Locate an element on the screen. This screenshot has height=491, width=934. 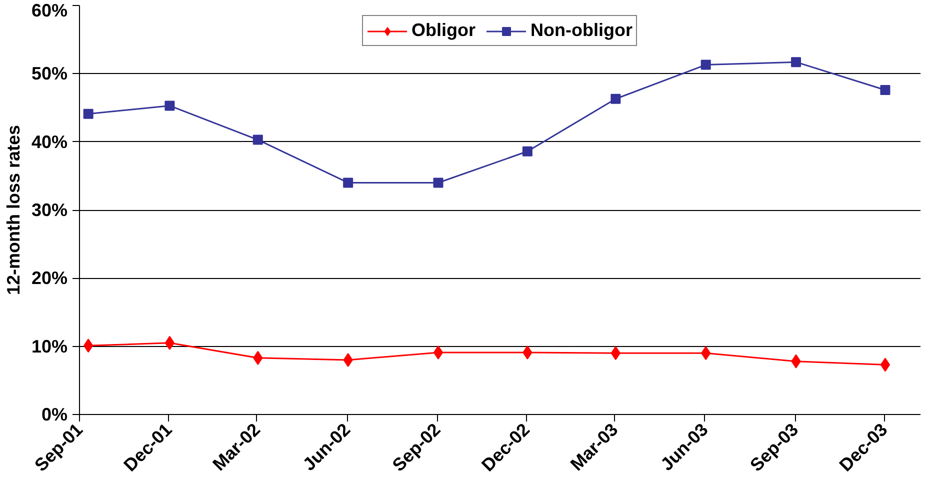
y-tick-label: 40% is located at coordinates (49, 142).